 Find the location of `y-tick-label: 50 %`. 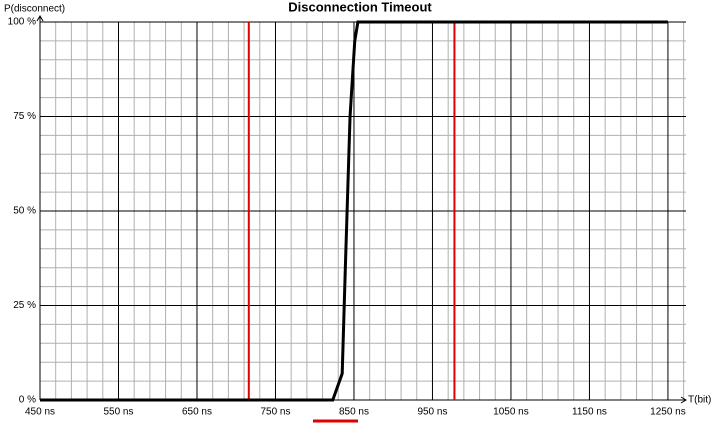

y-tick-label: 50 % is located at coordinates (24, 211).